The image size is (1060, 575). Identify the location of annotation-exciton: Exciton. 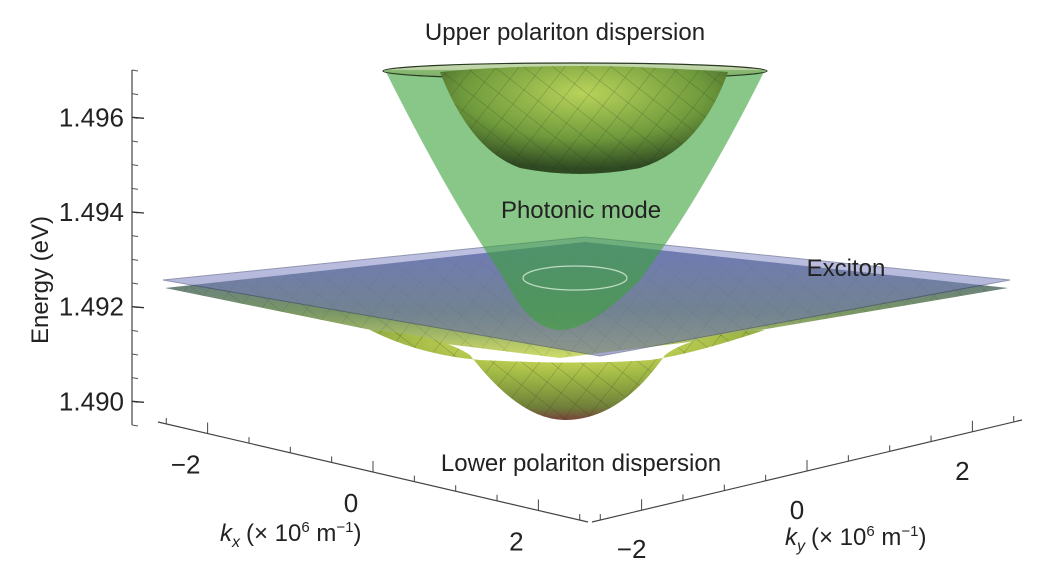
(846, 268).